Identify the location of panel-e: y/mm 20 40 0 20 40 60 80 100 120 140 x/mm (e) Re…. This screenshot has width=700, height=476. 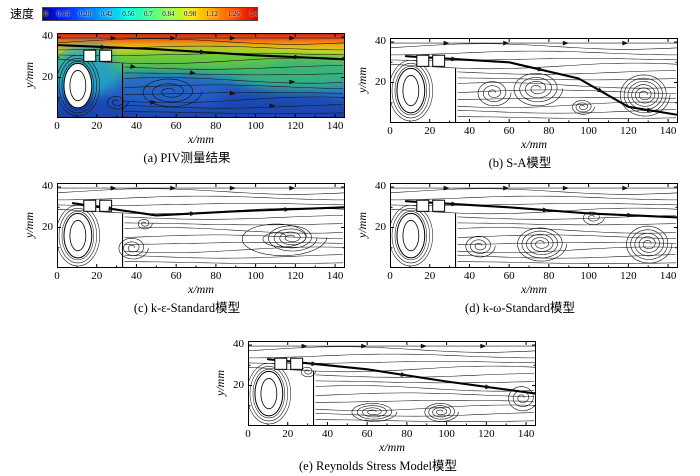
(372, 404).